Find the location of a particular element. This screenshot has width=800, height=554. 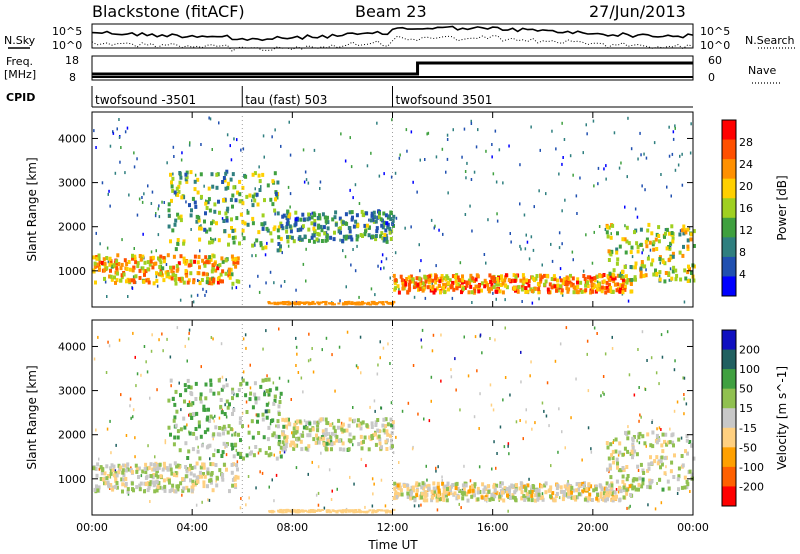

colorbar-frame is located at coordinates (729, 418).